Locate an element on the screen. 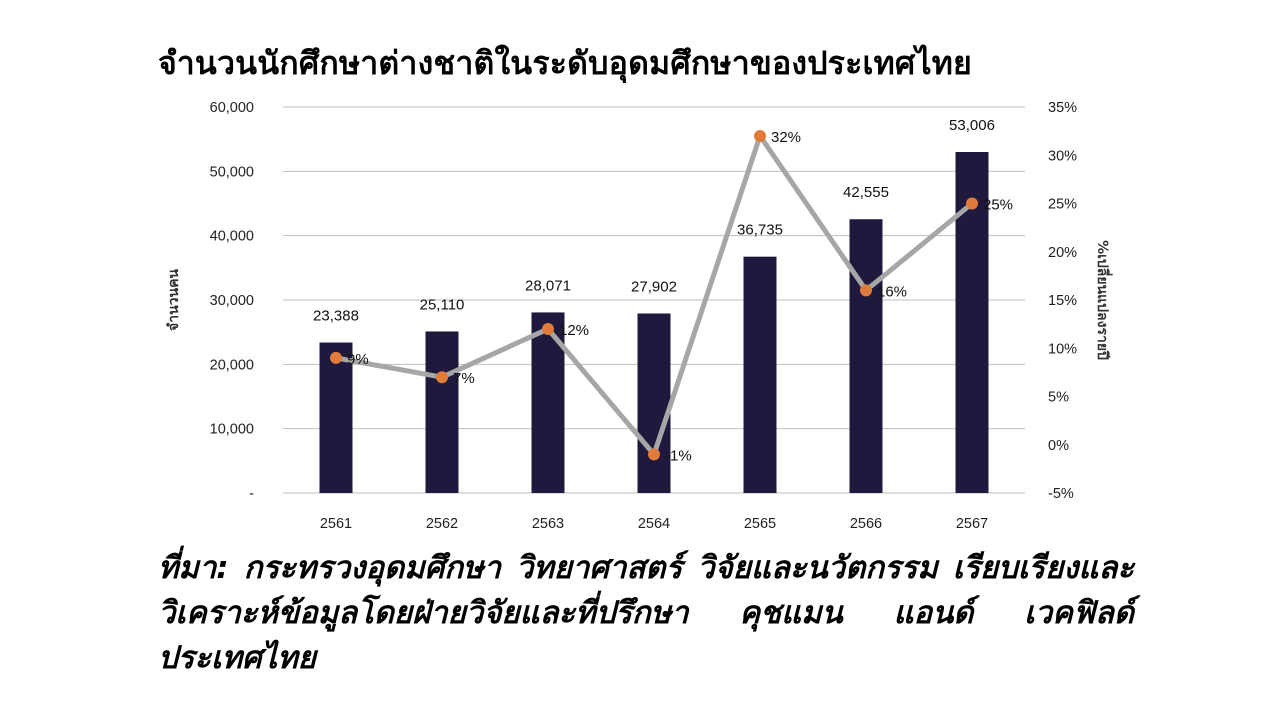 The width and height of the screenshot is (1284, 718). x-axis-ticks: 2561 2562 2563 2564 2565 2566 2567 is located at coordinates (654, 524).